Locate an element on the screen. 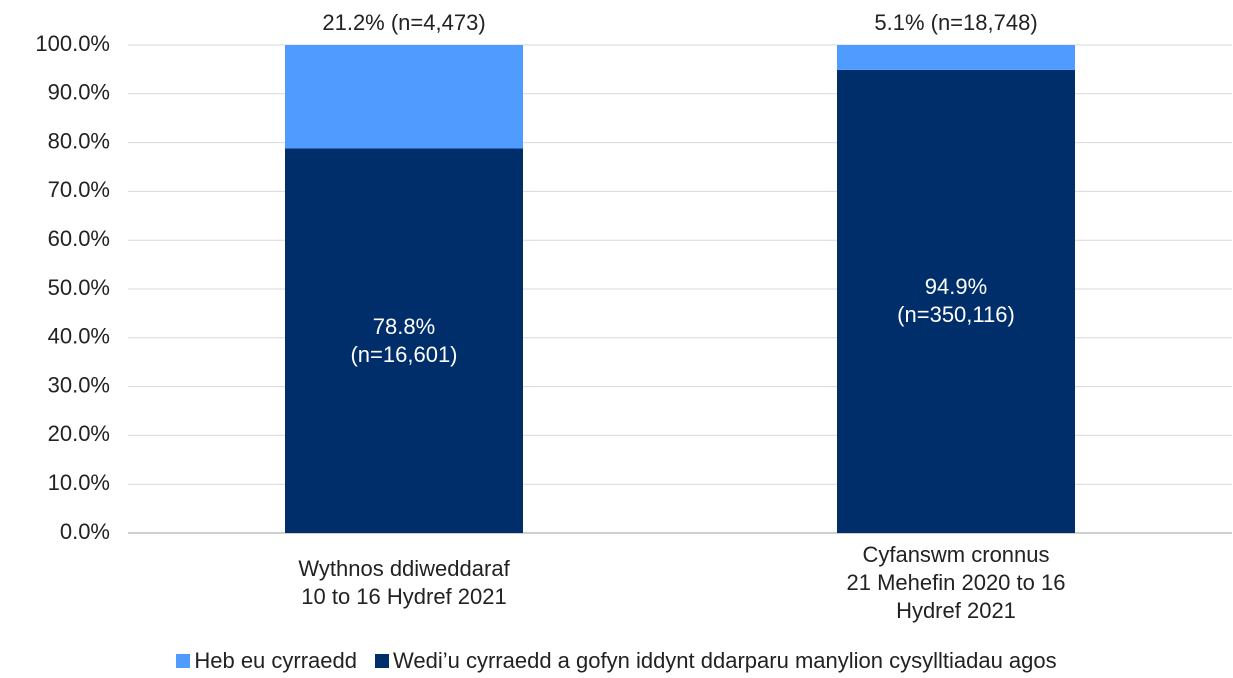  y-tick-label: 60.0% is located at coordinates (79, 238).